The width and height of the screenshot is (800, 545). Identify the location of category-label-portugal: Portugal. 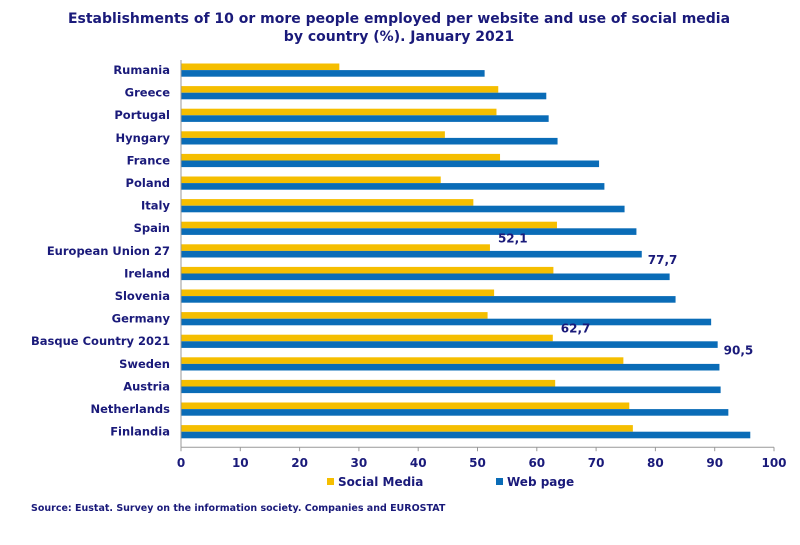
(142, 115).